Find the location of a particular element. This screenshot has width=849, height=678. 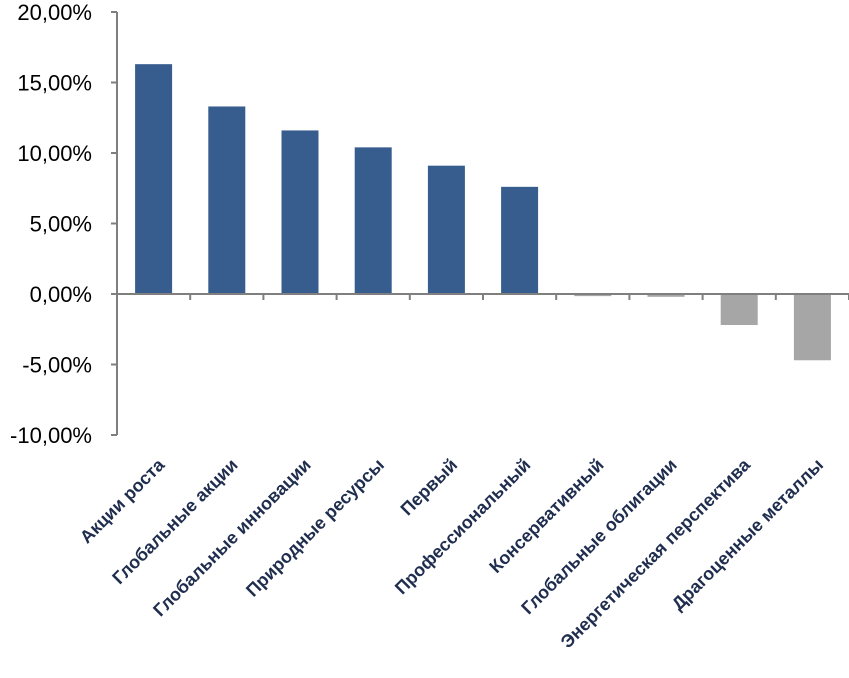

y-tick-label: 10,00% is located at coordinates (54, 153).